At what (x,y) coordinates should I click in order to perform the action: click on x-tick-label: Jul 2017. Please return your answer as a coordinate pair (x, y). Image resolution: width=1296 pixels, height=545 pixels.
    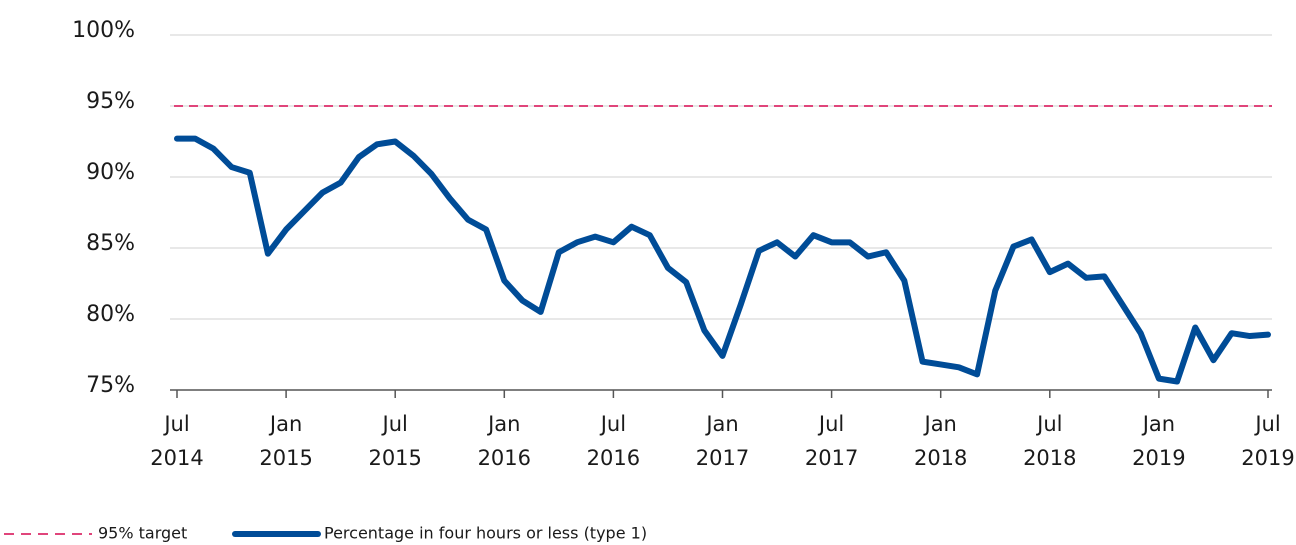
    Looking at the image, I should click on (831, 441).